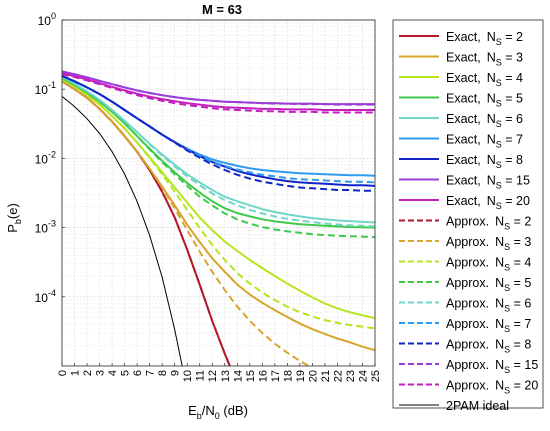 The image size is (550, 431). I want to click on legend-label: Exact, NS = 2, so click(484, 38).